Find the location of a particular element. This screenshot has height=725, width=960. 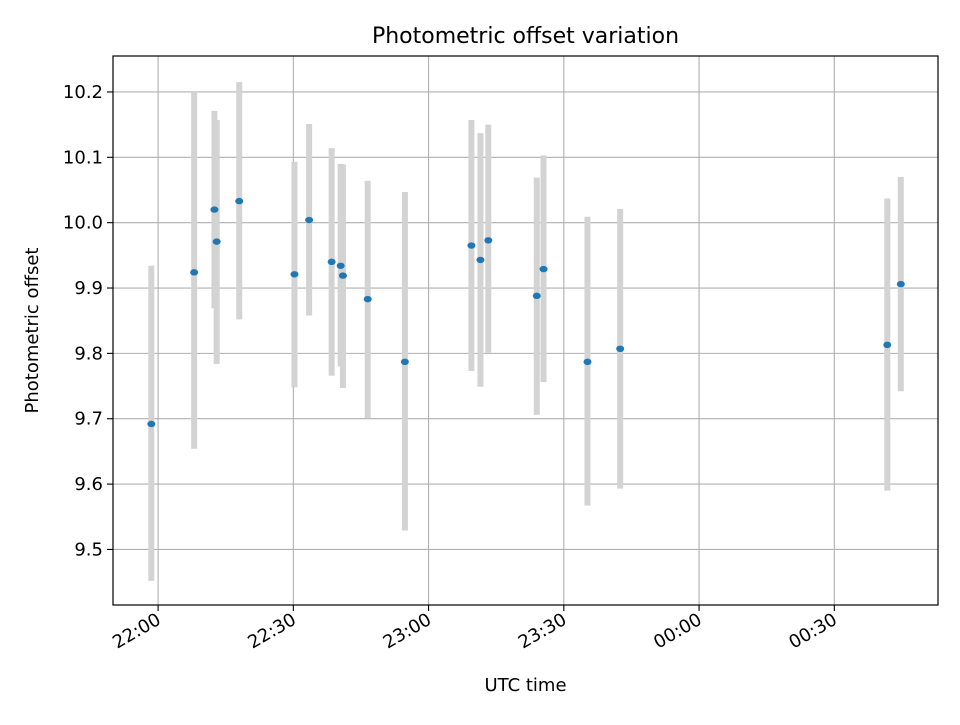

x-axis-title: UTC time is located at coordinates (525, 685).